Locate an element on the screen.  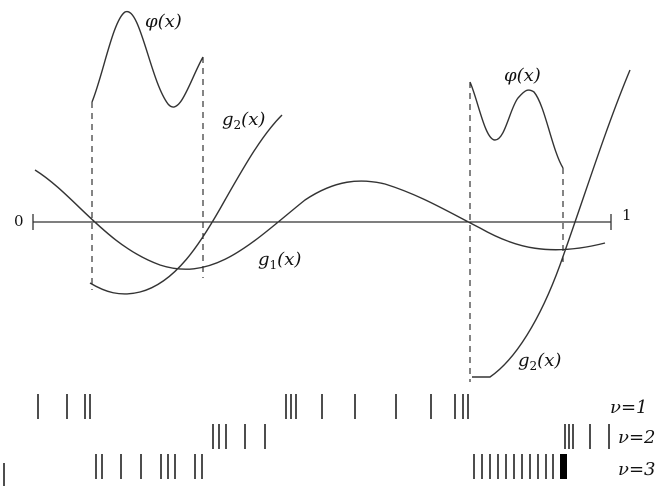
phi-right-label: φ(x) is located at coordinates (522, 75).